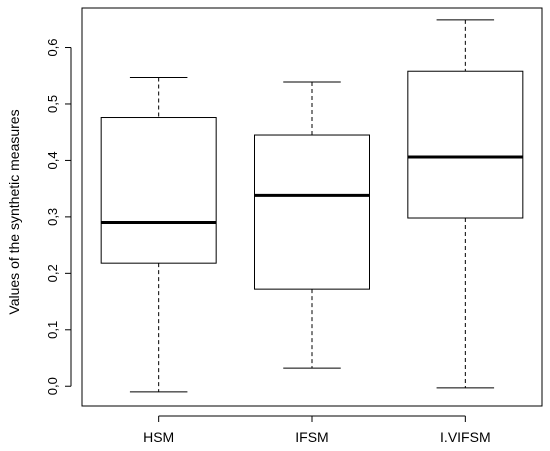 This screenshot has height=451, width=550. I want to click on box-group-hsm, so click(158, 234).